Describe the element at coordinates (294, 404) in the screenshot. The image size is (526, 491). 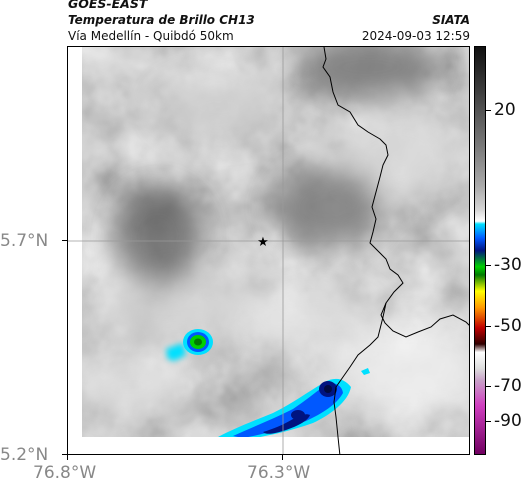
I see `convective-band-south` at that location.